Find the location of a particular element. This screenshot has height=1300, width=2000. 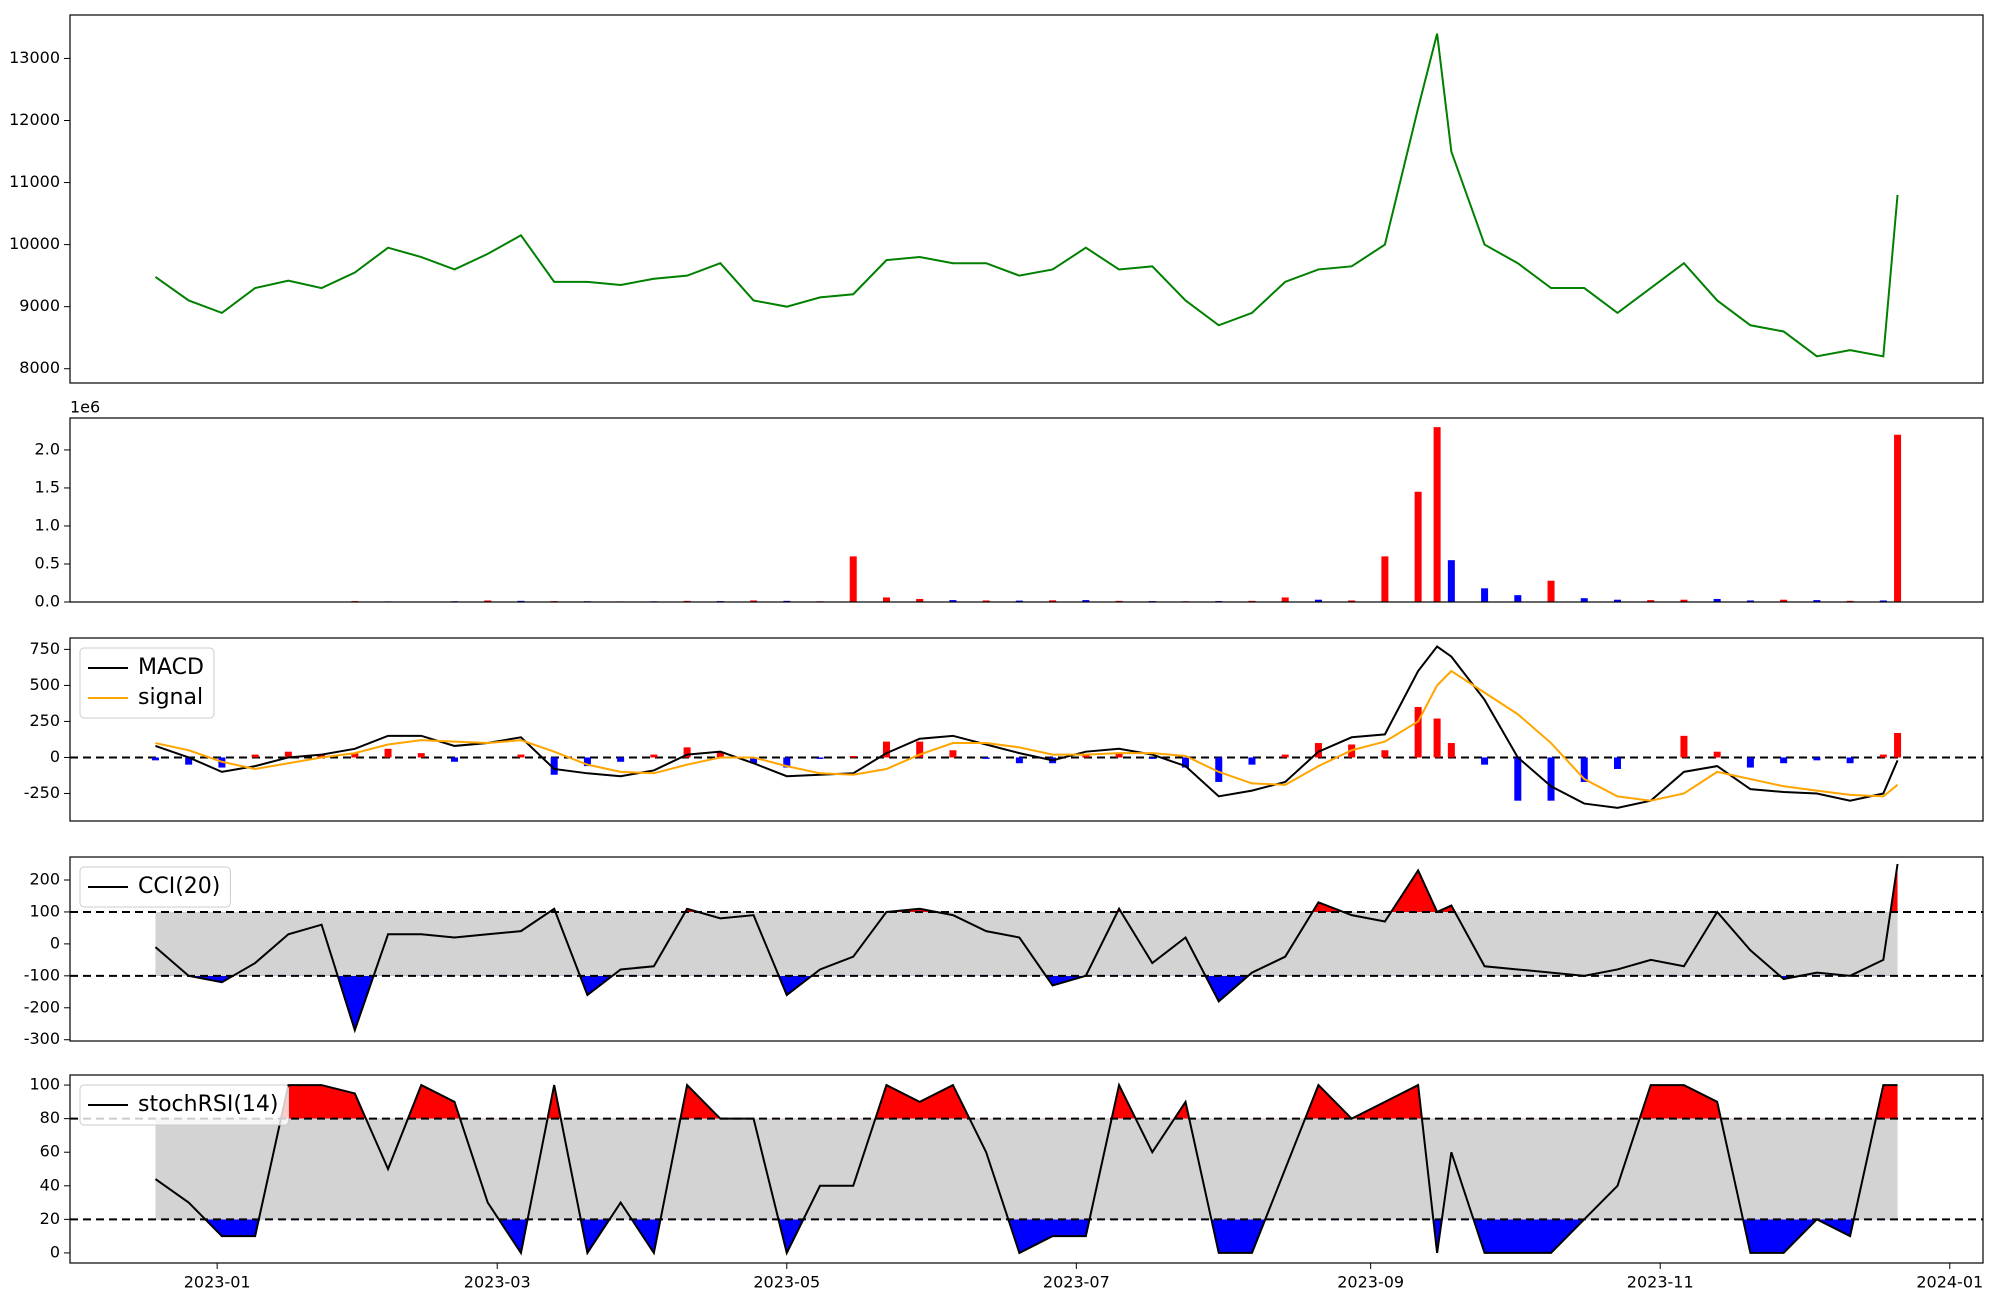

y-tick-label: 500 is located at coordinates (44, 684).